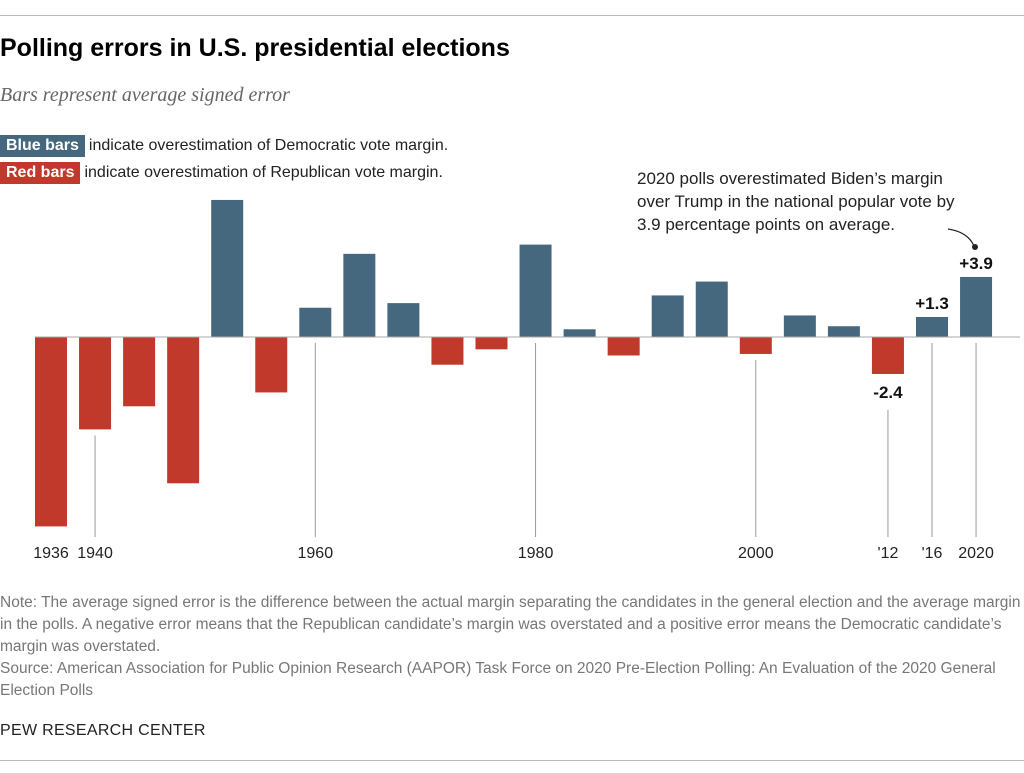  I want to click on bar-1956, so click(271, 365).